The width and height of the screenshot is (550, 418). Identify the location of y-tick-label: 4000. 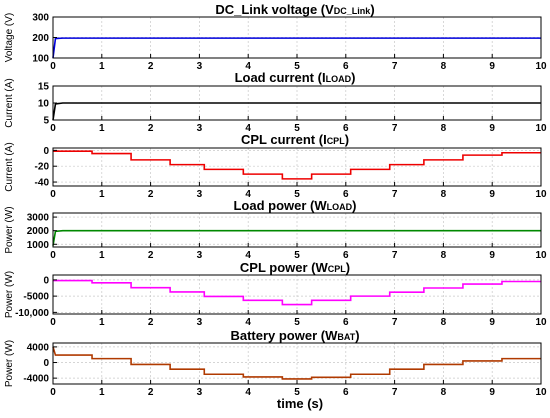
(38, 347).